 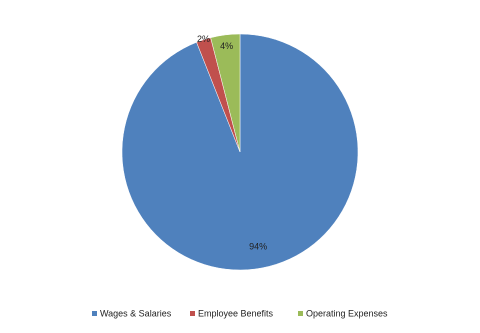 I want to click on data-label: 94%, so click(x=258, y=246).